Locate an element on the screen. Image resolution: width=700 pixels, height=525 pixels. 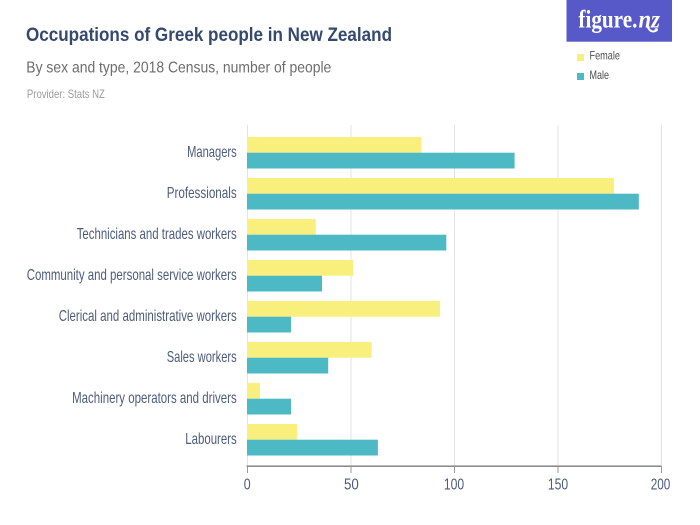
svg-text:Community and personal service: Community and personal service workers is located at coordinates (132, 275).